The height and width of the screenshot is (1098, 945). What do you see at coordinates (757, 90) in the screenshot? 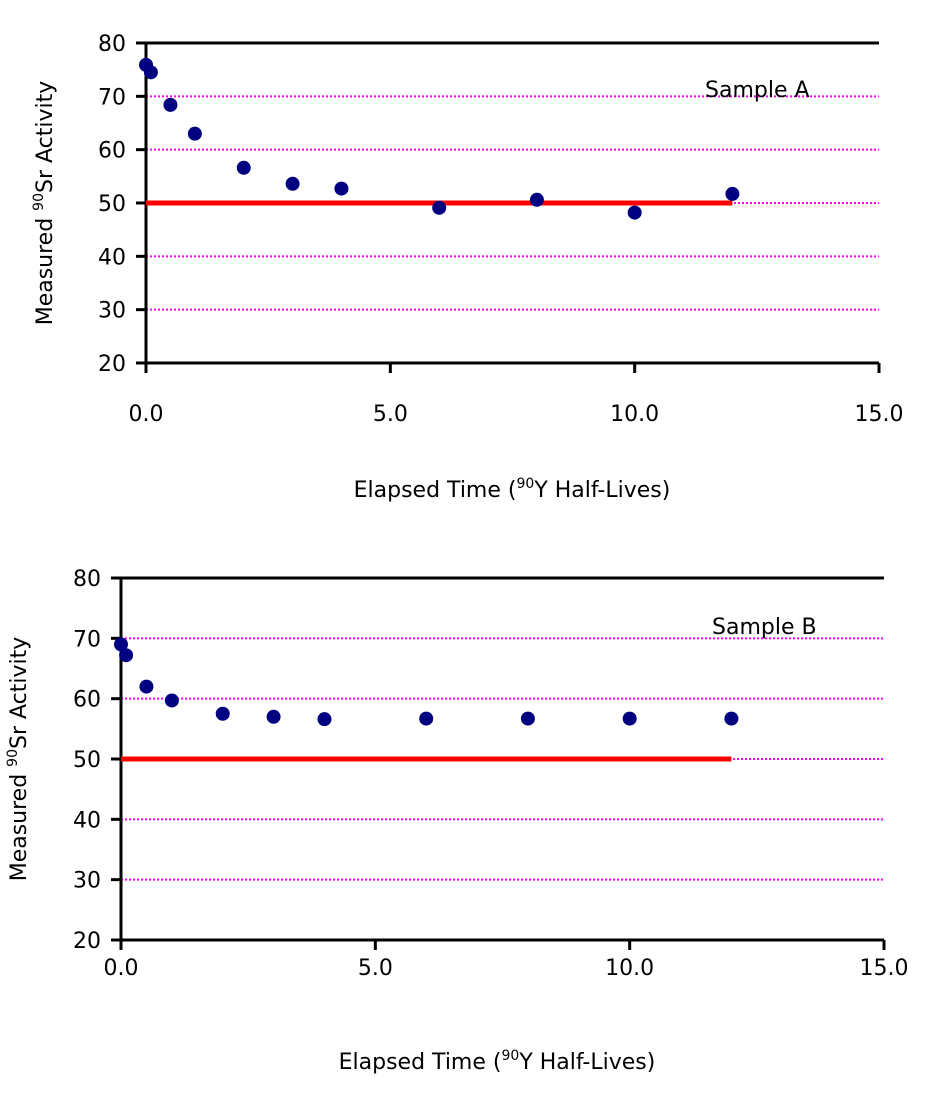
I see `sample-label: Sample A` at bounding box center [757, 90].